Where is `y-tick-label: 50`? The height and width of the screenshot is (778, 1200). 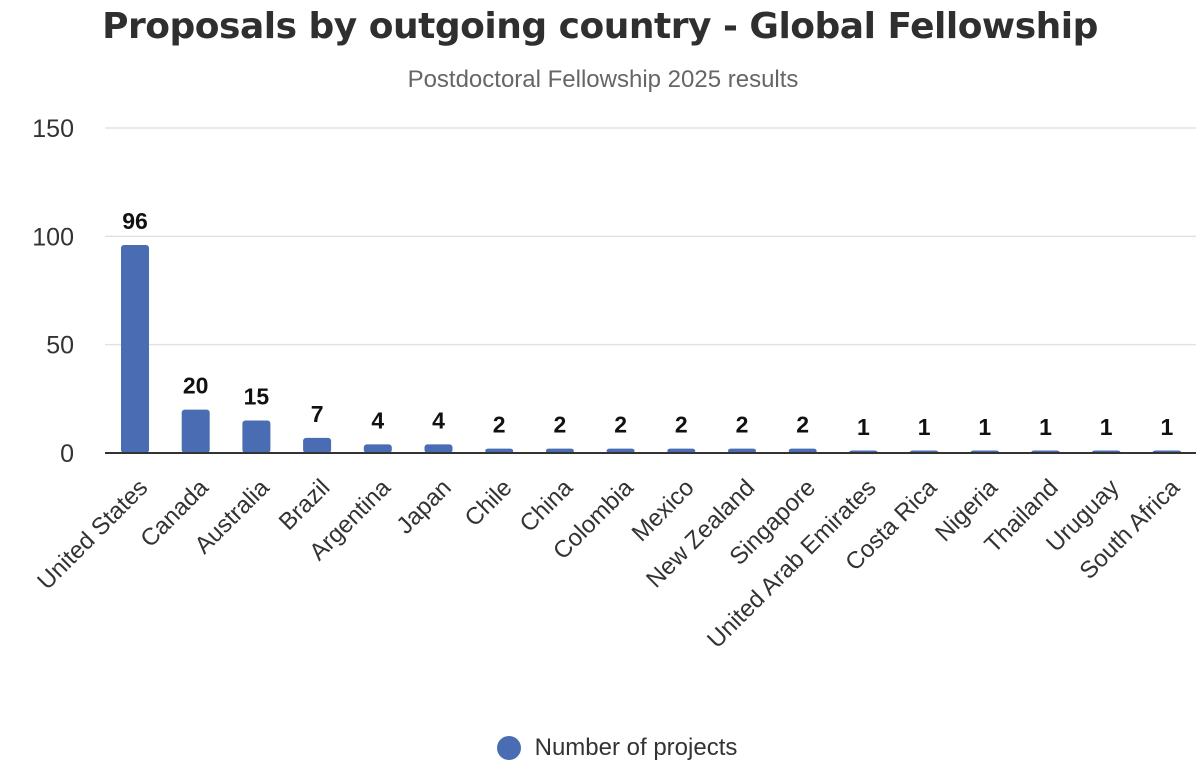
y-tick-label: 50 is located at coordinates (60, 346).